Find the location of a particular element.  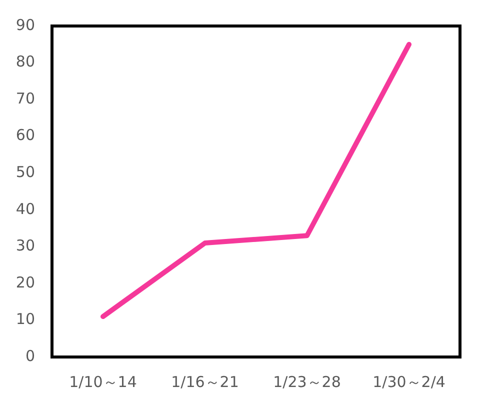

y-tick-label: 40 is located at coordinates (25, 209).